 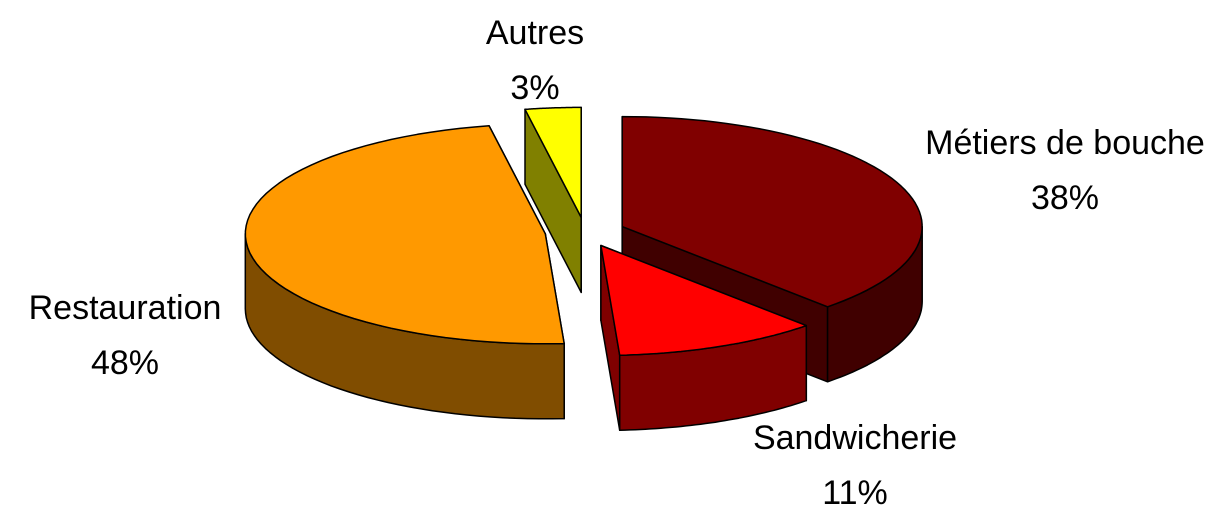 I want to click on slice-value-label: 3%, so click(x=534, y=88).